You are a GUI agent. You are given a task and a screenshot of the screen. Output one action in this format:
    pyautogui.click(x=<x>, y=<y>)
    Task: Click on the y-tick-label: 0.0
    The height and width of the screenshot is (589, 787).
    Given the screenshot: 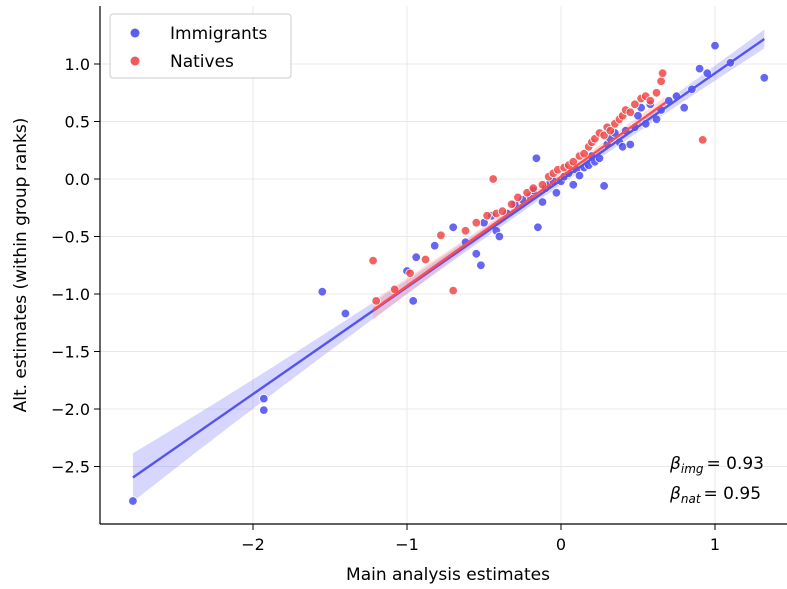 What is the action you would take?
    pyautogui.click(x=77, y=179)
    